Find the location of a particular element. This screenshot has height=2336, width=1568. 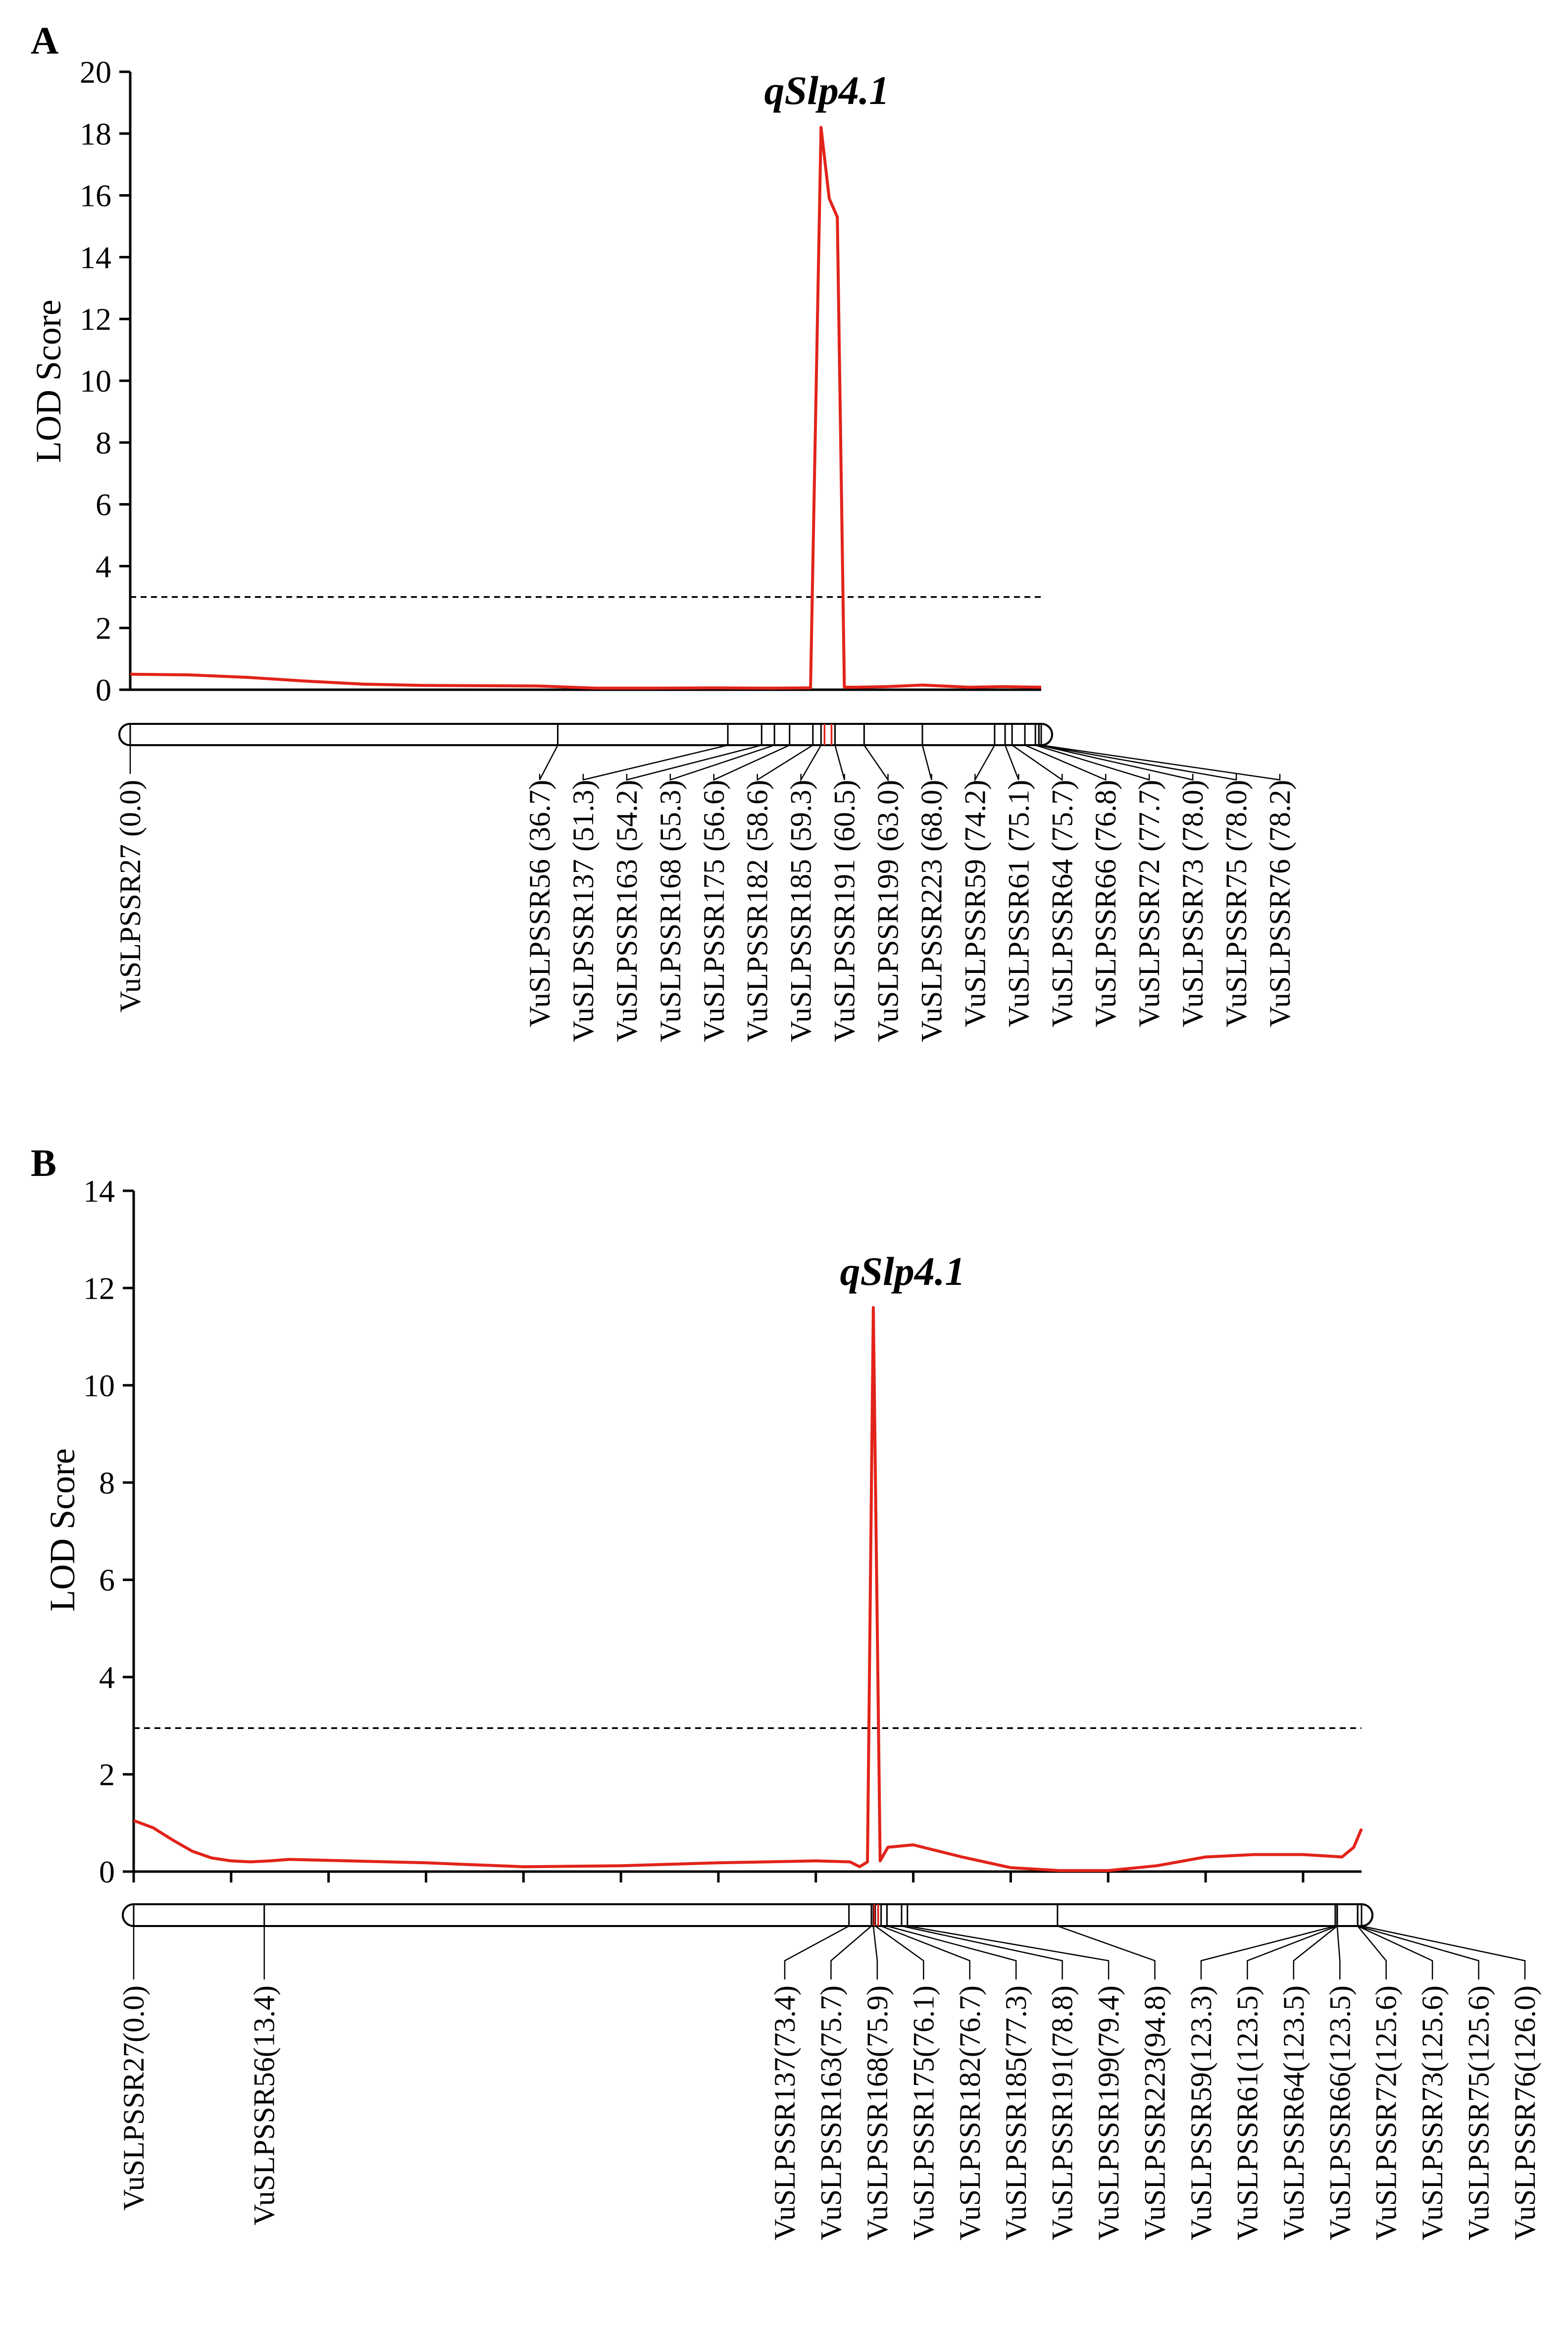

panel-b-y-tick-label: 6 is located at coordinates (107, 1580).